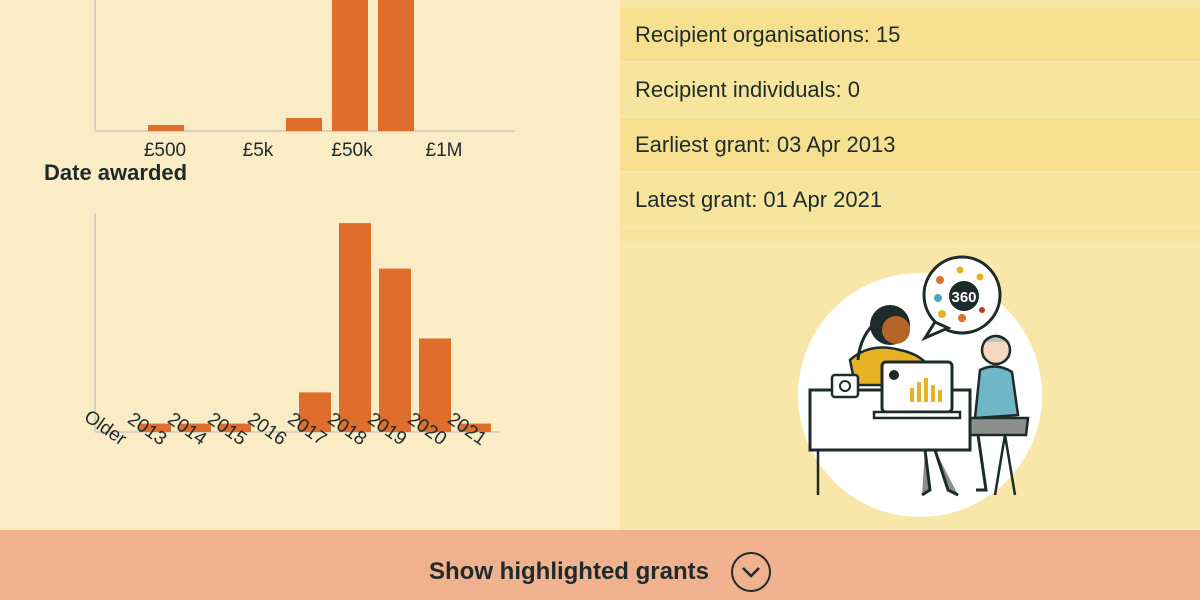  Describe the element at coordinates (569, 571) in the screenshot. I see `show-highlighted-grants-label: Show highlighted grants` at that location.